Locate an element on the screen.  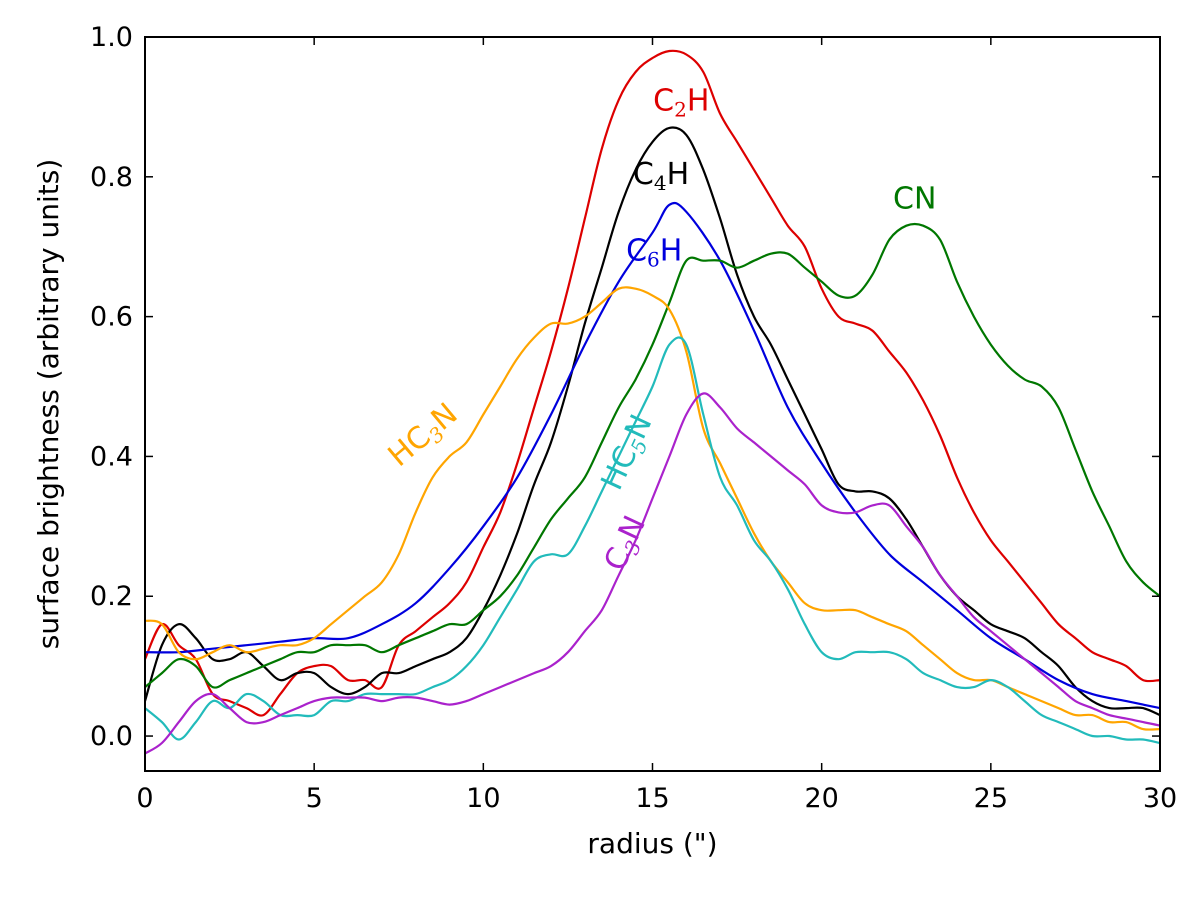
y-axis-label: surface brightness (arbitrary units) is located at coordinates (48, 404).